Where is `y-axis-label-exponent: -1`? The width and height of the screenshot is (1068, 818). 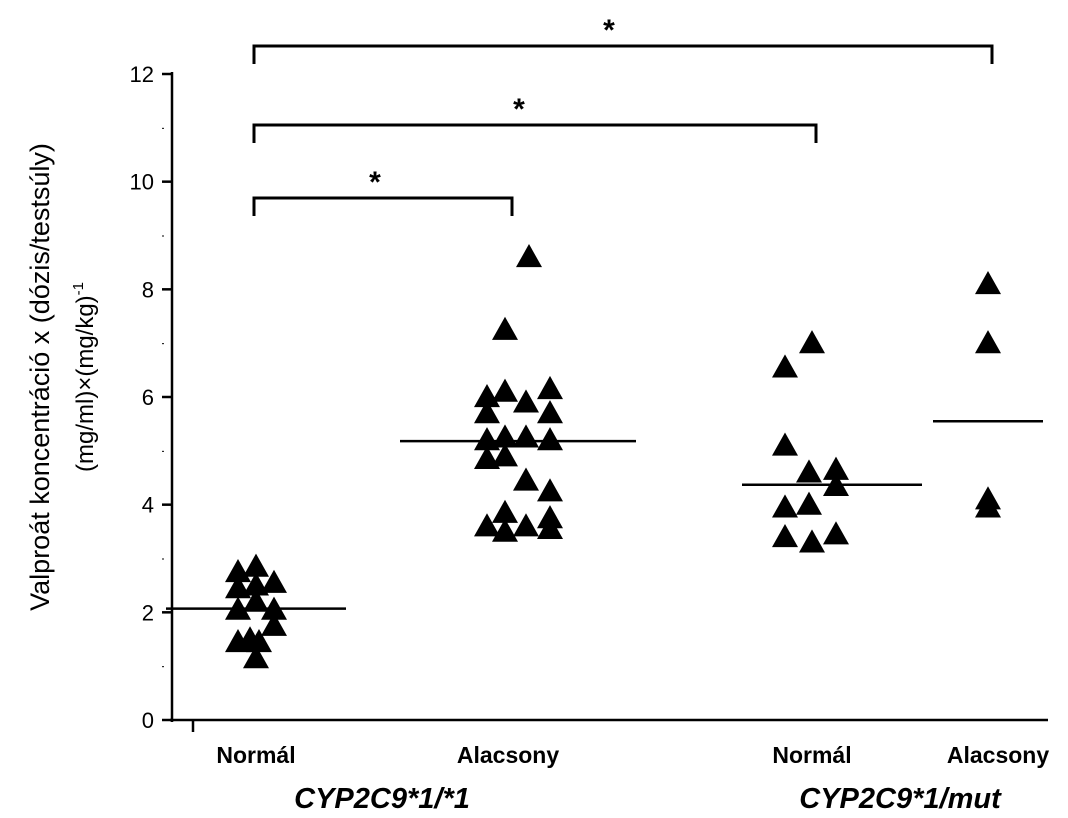 y-axis-label-exponent: -1 is located at coordinates (78, 288).